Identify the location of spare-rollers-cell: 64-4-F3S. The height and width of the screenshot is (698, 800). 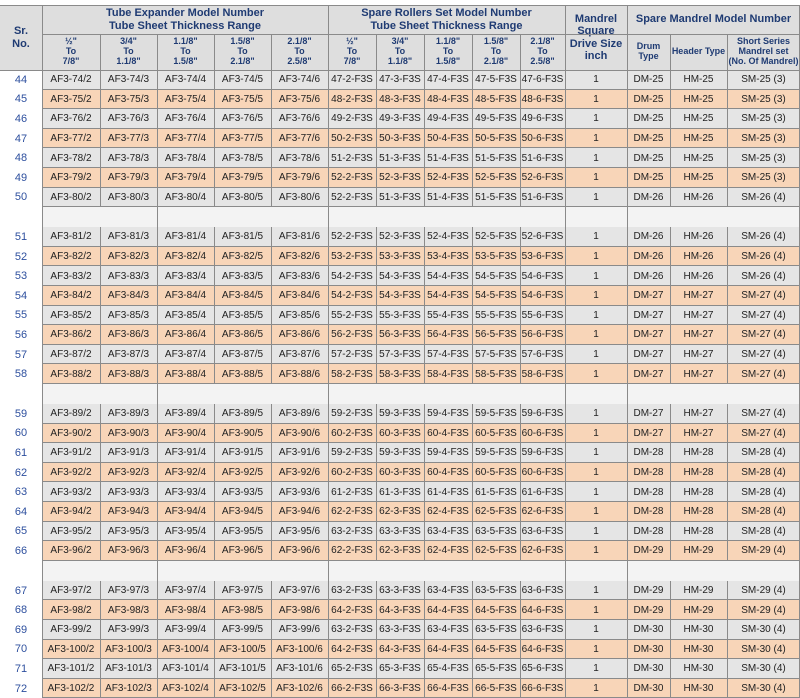
(448, 649).